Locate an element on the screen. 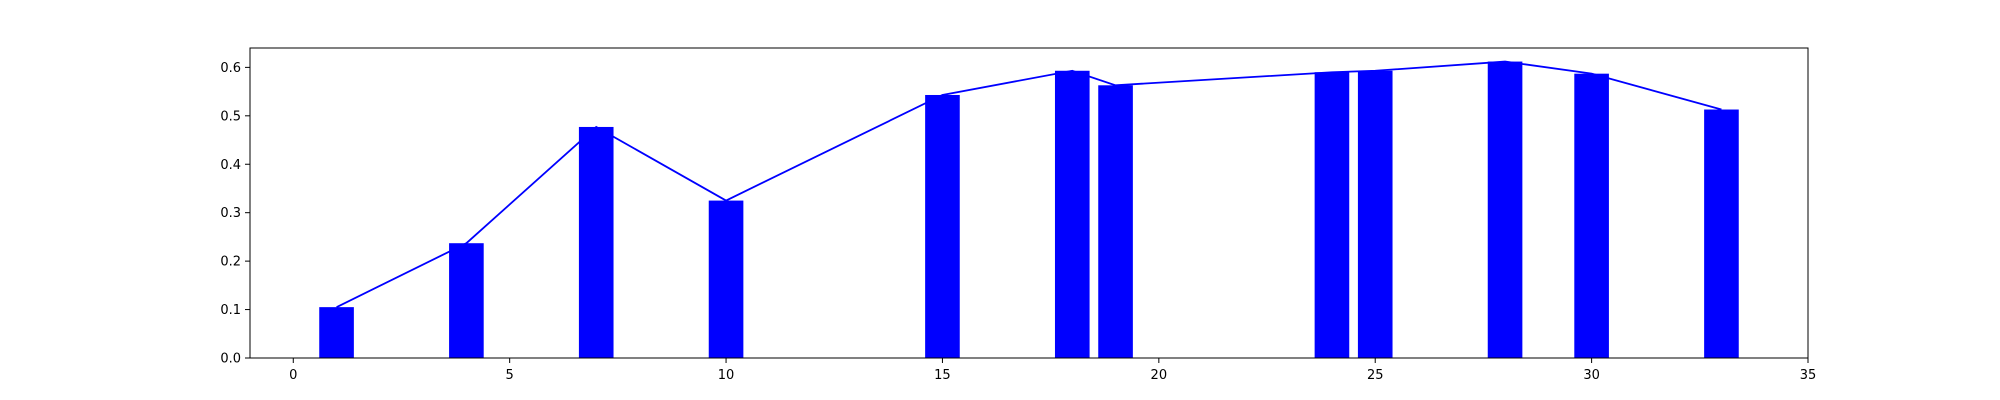  y-tick-label: 0.2 is located at coordinates (230, 262).